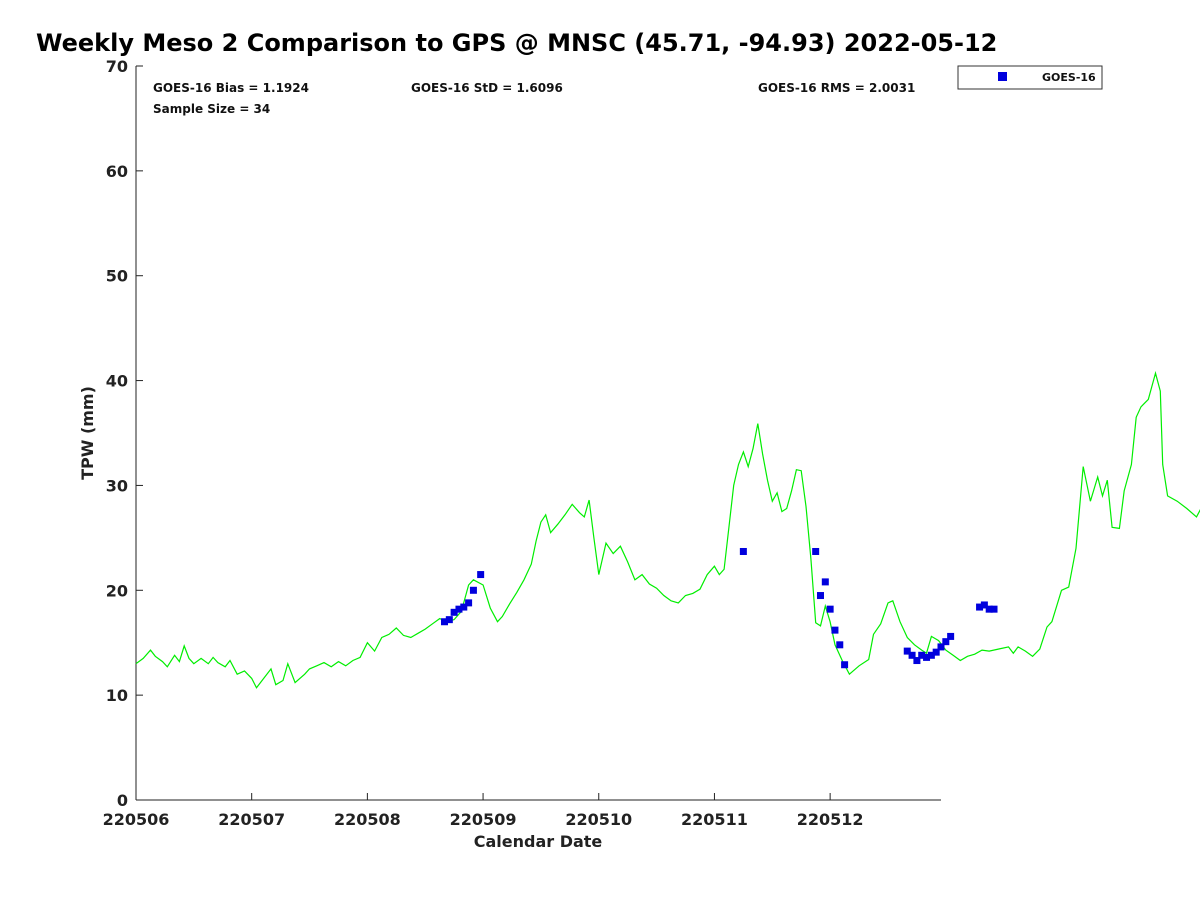  I want to click on x-tick-label: 220508, so click(367, 819).